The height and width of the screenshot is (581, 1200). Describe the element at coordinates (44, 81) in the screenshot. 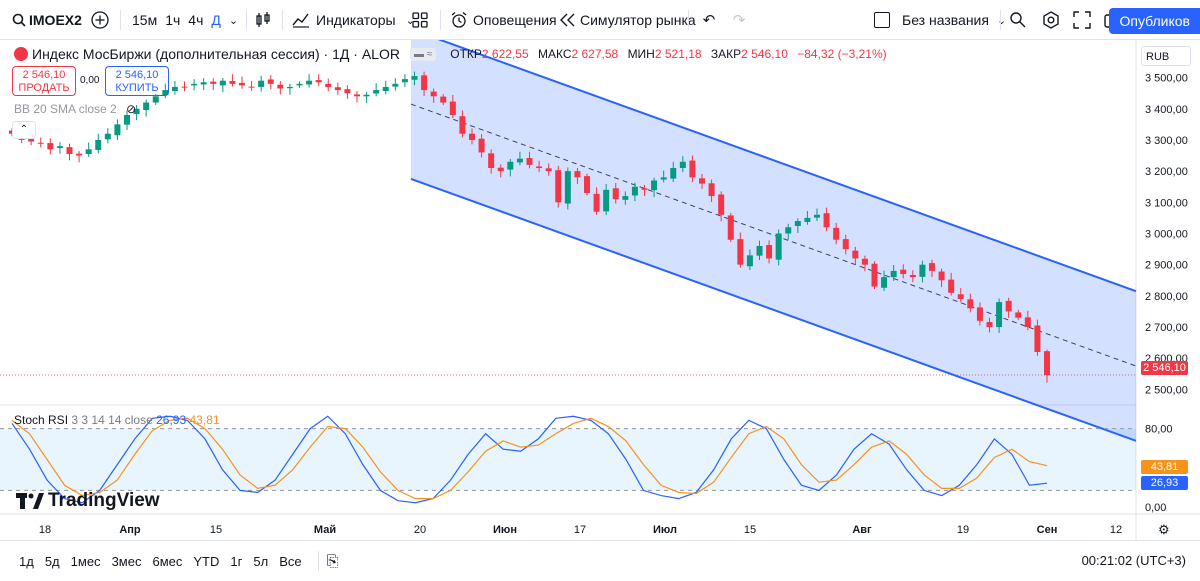

I see `sell-button: 2 546,10 ПРОДАТЬ` at that location.